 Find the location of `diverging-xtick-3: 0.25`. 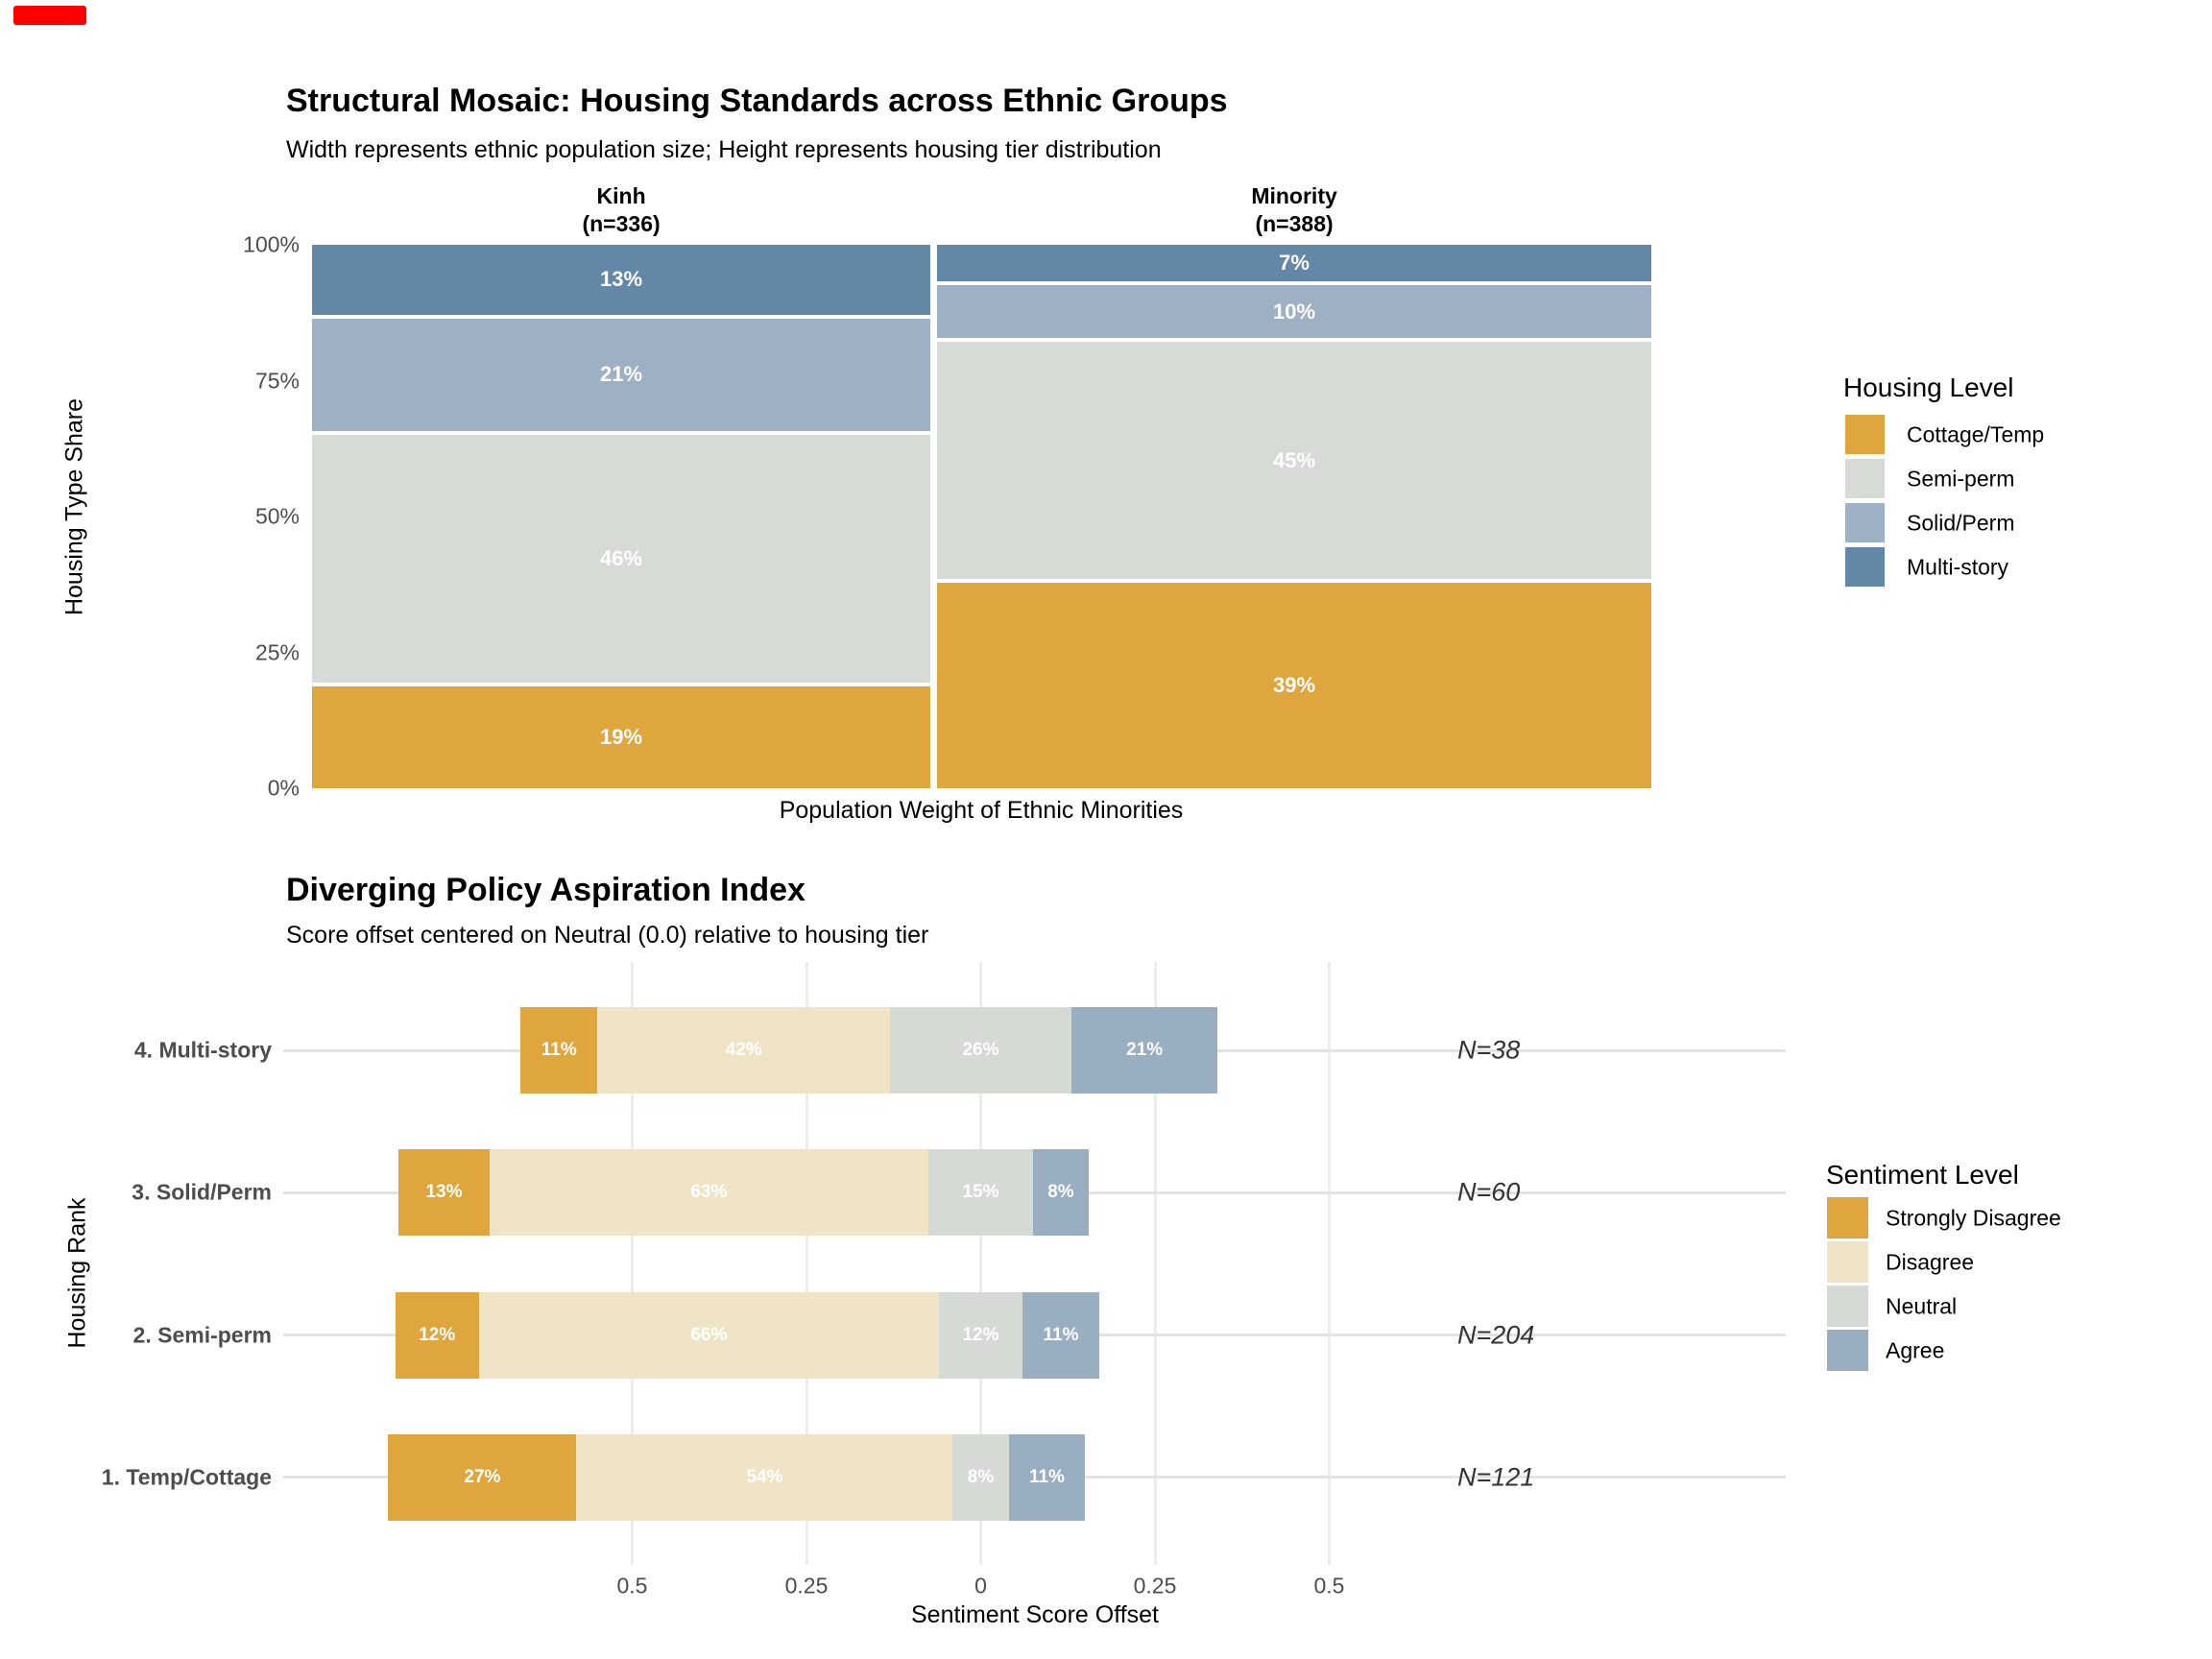

diverging-xtick-3: 0.25 is located at coordinates (1155, 1586).